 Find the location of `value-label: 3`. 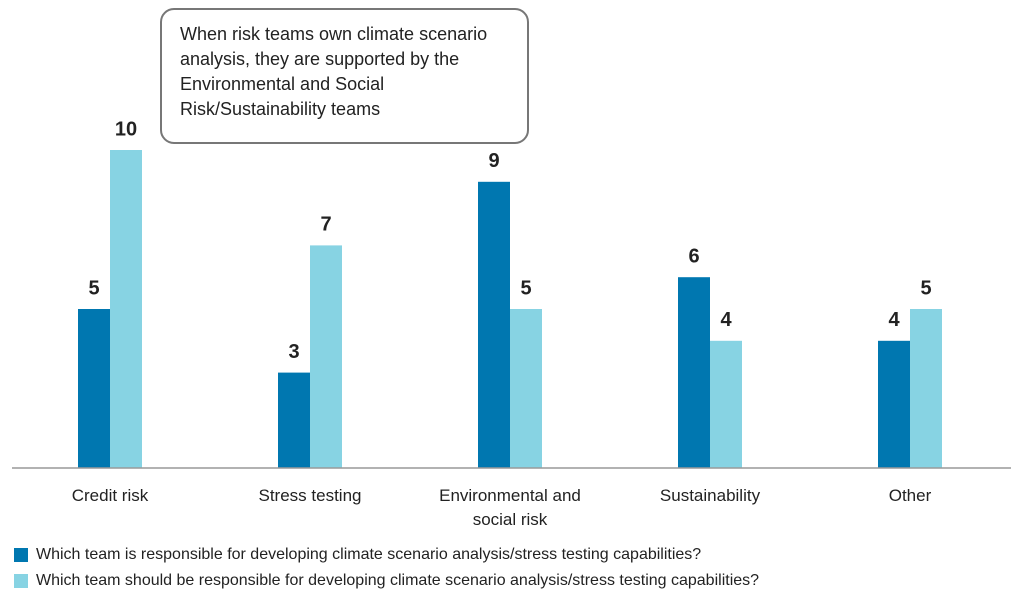

value-label: 3 is located at coordinates (293, 352).